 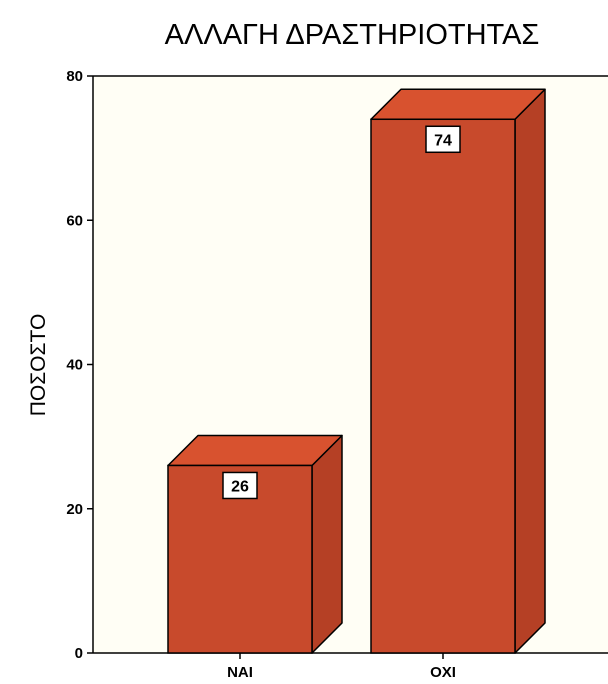 I want to click on chart-title: ΑΛΛΑΓΗ ΔΡΑΣΤΗΡΙΟΤΗΤΑΣ, so click(x=352, y=35).